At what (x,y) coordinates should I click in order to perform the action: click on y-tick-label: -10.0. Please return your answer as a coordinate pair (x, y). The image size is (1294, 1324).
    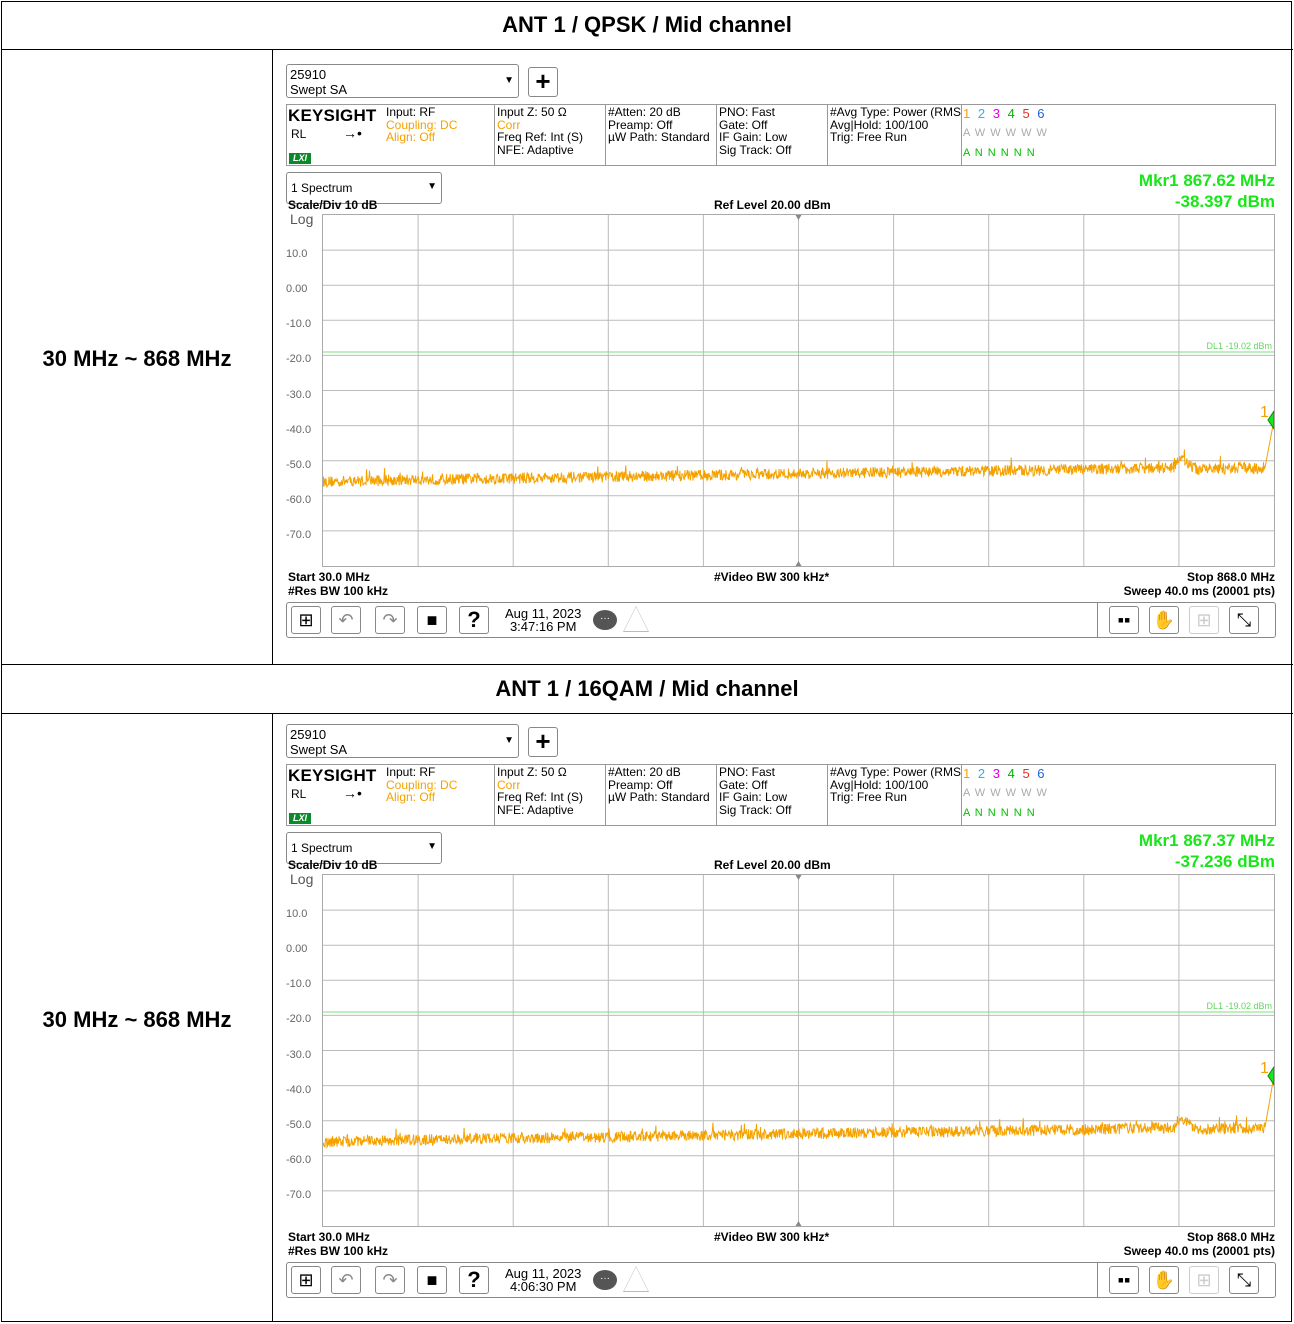
    Looking at the image, I should click on (299, 984).